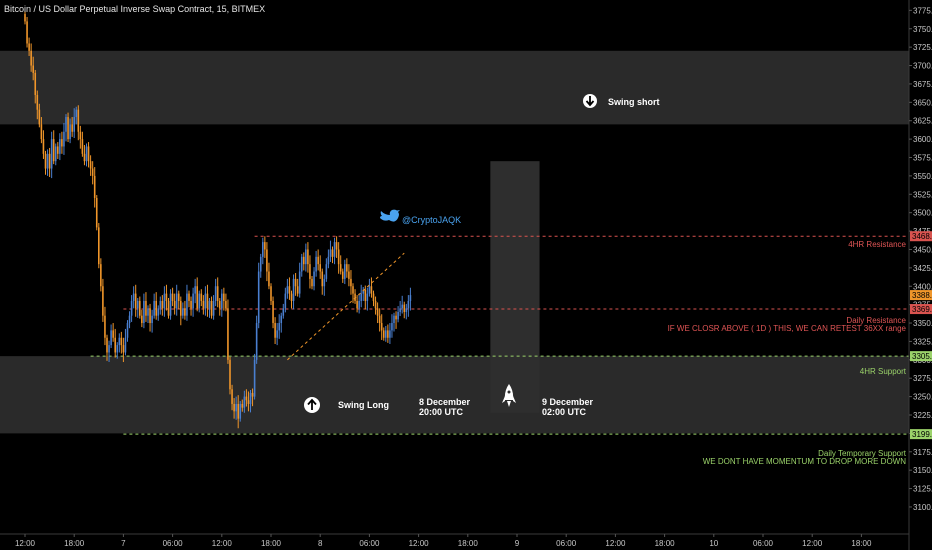 The width and height of the screenshot is (932, 550). Describe the element at coordinates (922, 378) in the screenshot. I see `price-tick-label: 3275.0` at that location.